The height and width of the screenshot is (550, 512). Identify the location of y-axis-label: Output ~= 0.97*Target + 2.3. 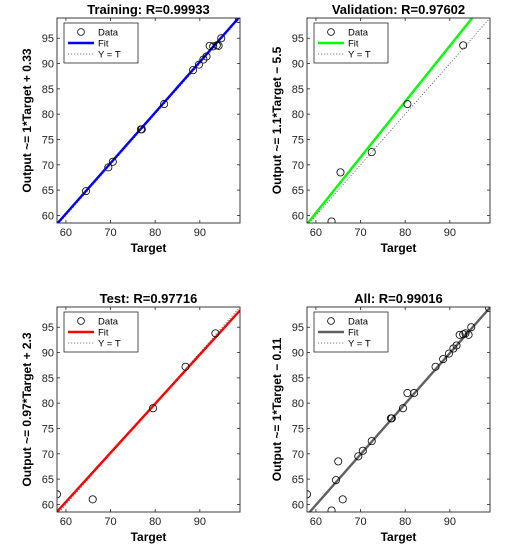
(27, 409).